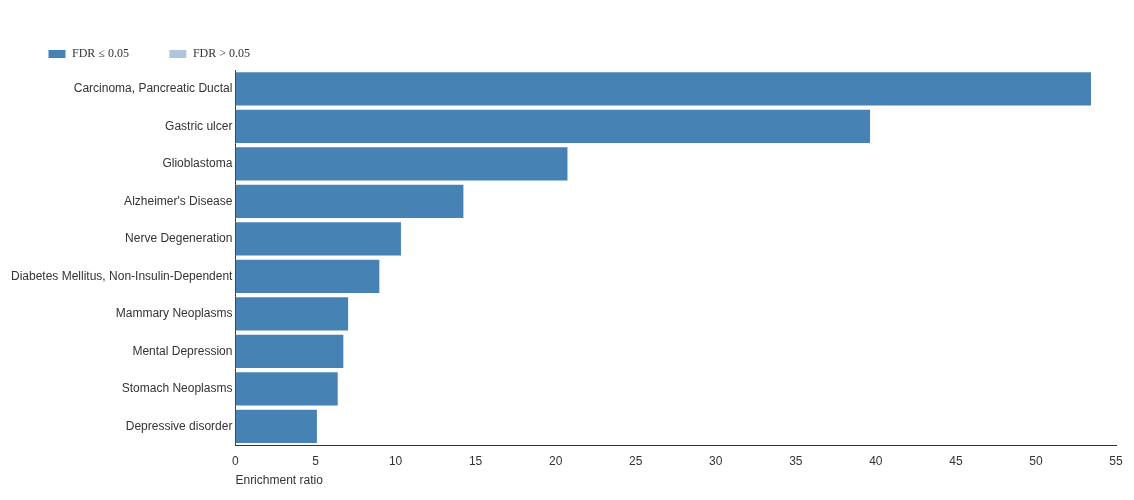 The width and height of the screenshot is (1134, 500). Describe the element at coordinates (636, 460) in the screenshot. I see `x-tick-label: 25` at that location.